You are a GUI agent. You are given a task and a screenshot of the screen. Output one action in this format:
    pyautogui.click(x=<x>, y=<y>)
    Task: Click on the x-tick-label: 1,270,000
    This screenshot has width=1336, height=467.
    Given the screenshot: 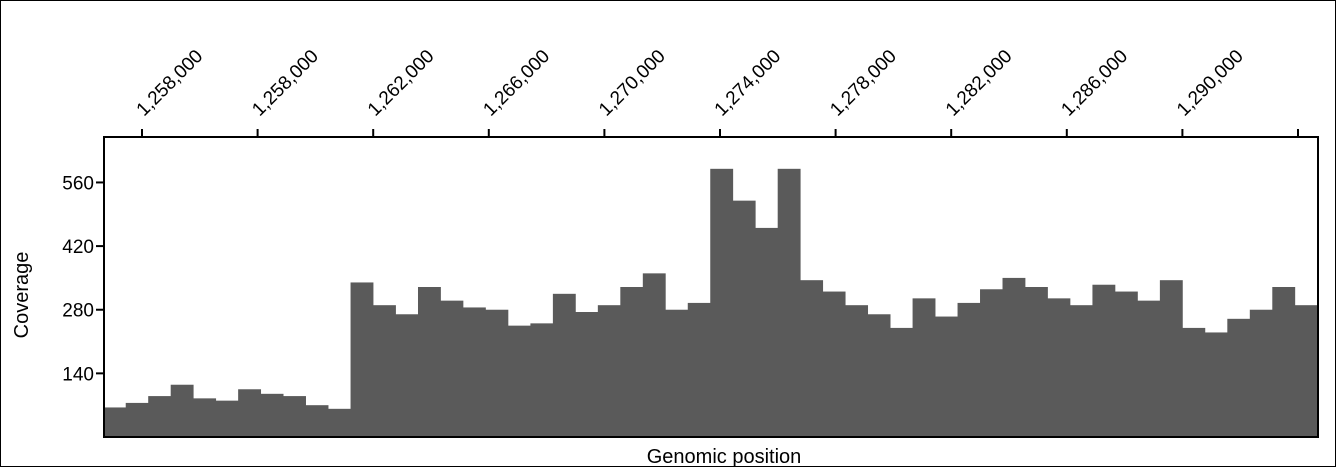 What is the action you would take?
    pyautogui.click(x=632, y=83)
    